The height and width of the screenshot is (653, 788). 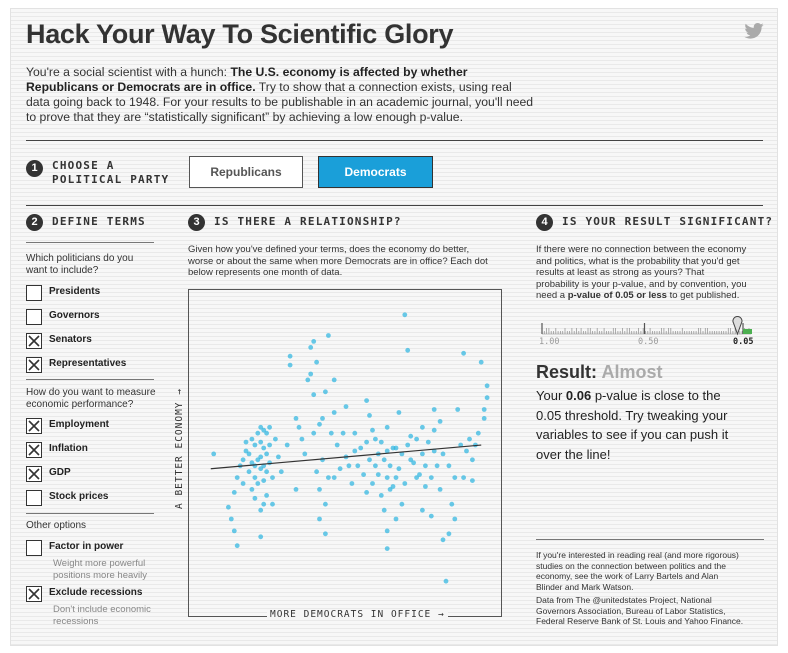 I want to click on checkbox-label: Stock prices, so click(x=79, y=496).